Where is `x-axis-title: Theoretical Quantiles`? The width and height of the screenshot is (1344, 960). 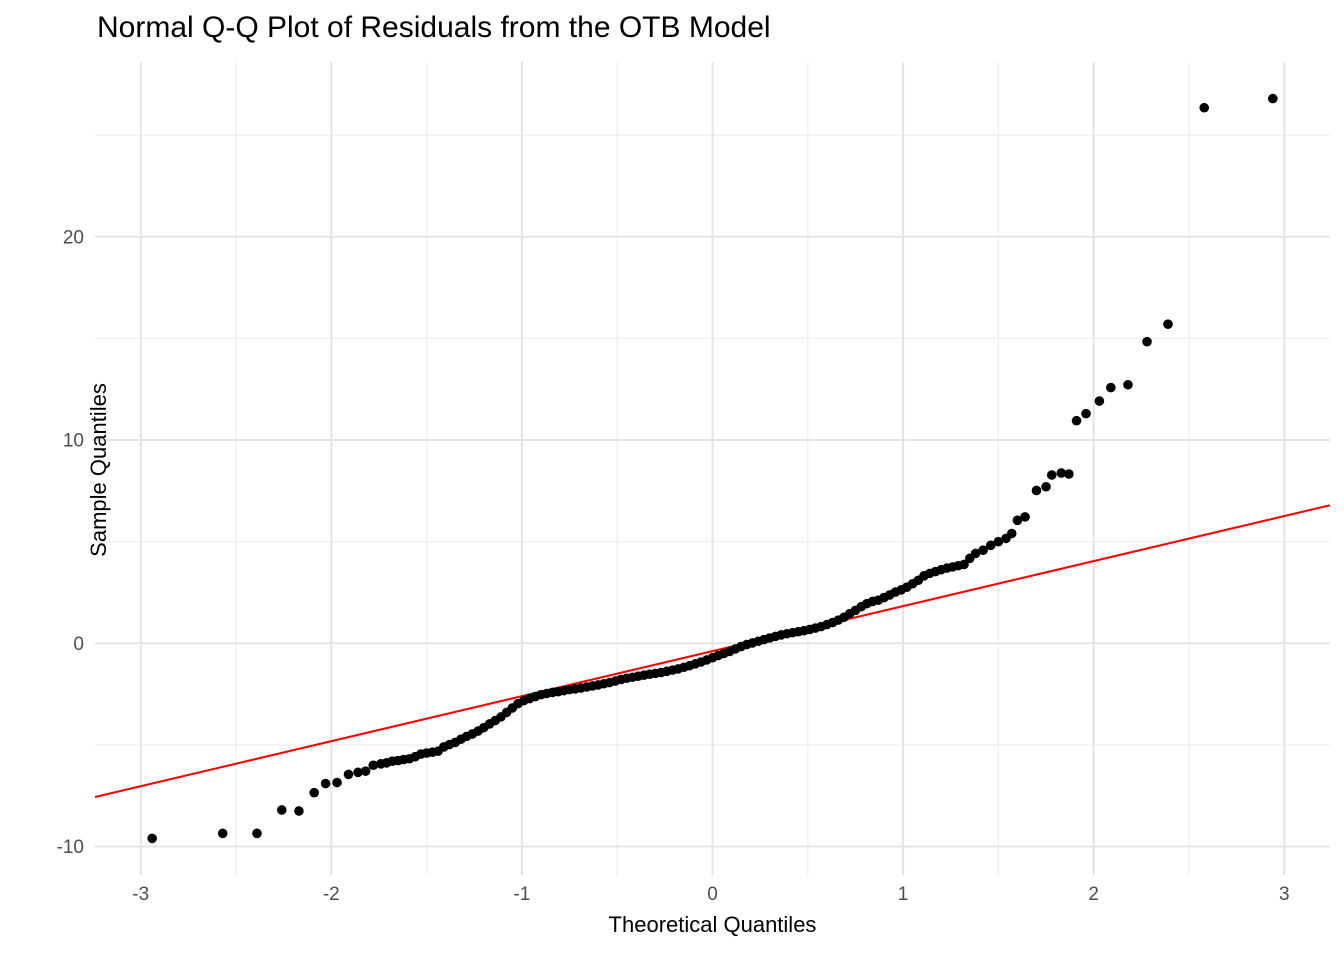
x-axis-title: Theoretical Quantiles is located at coordinates (712, 924).